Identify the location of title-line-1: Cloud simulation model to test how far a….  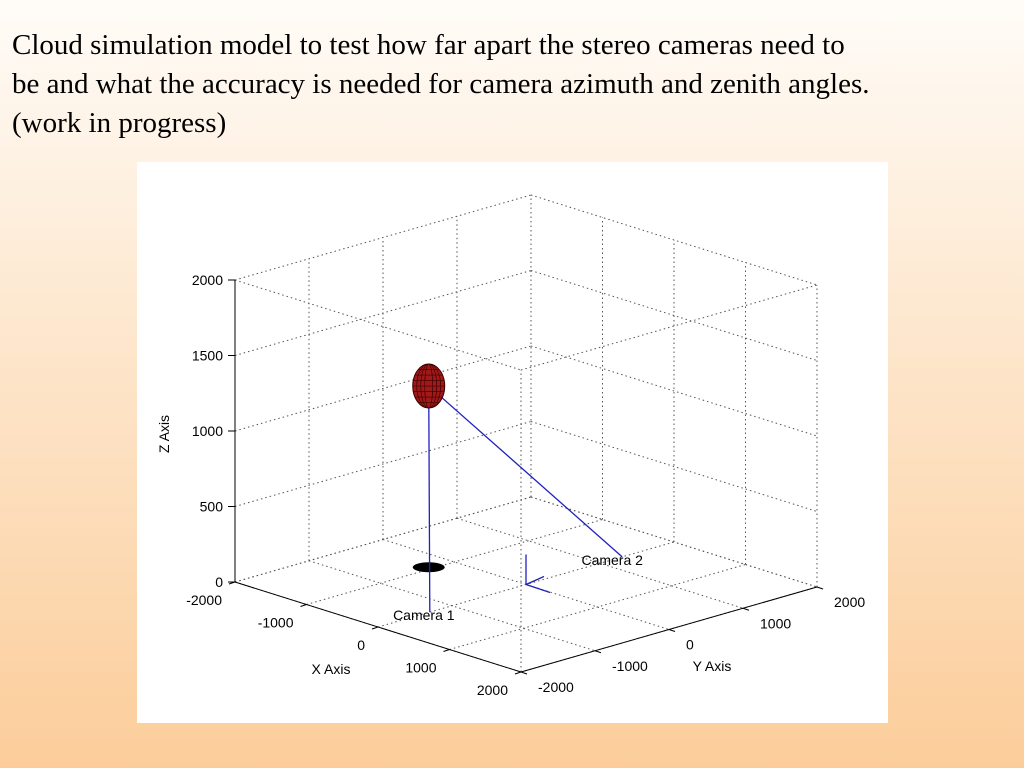
(428, 45).